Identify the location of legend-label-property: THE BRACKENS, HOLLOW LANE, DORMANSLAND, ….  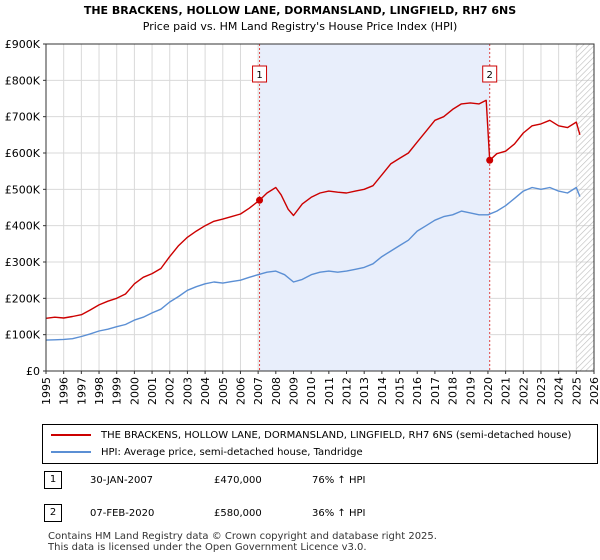
(336, 435).